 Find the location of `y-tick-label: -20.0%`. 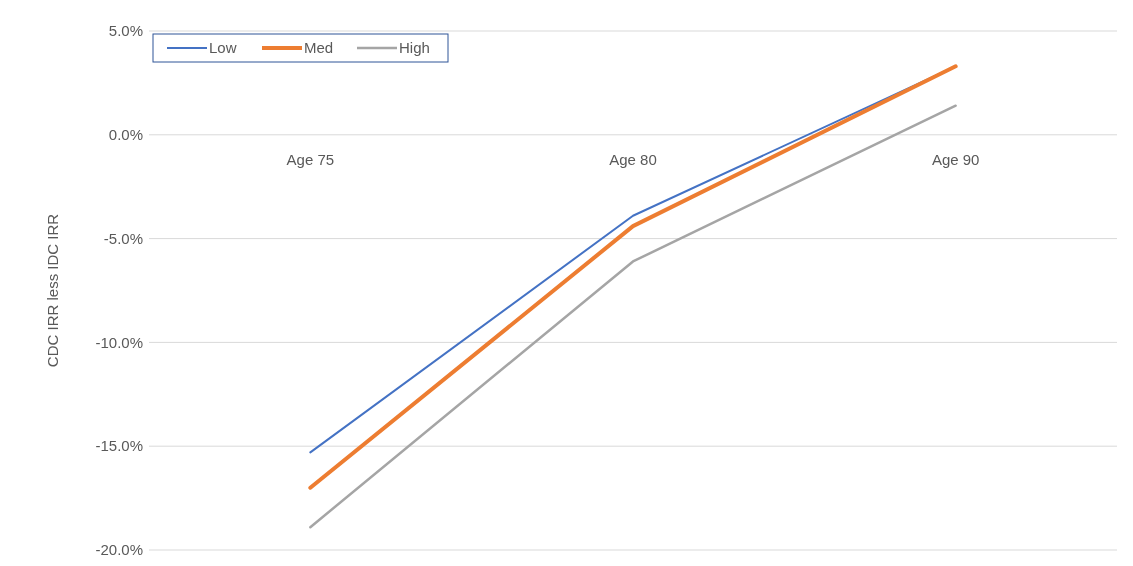

y-tick-label: -20.0% is located at coordinates (119, 550).